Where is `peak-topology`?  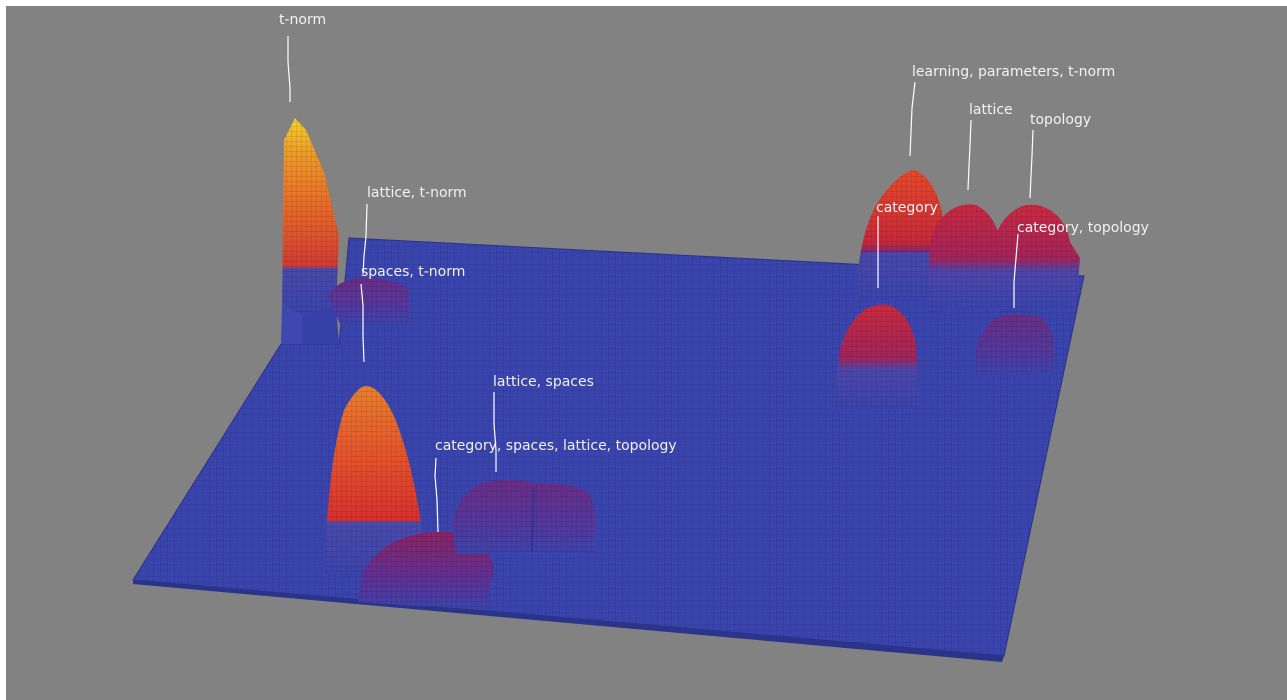
peak-topology is located at coordinates (1038, 258).